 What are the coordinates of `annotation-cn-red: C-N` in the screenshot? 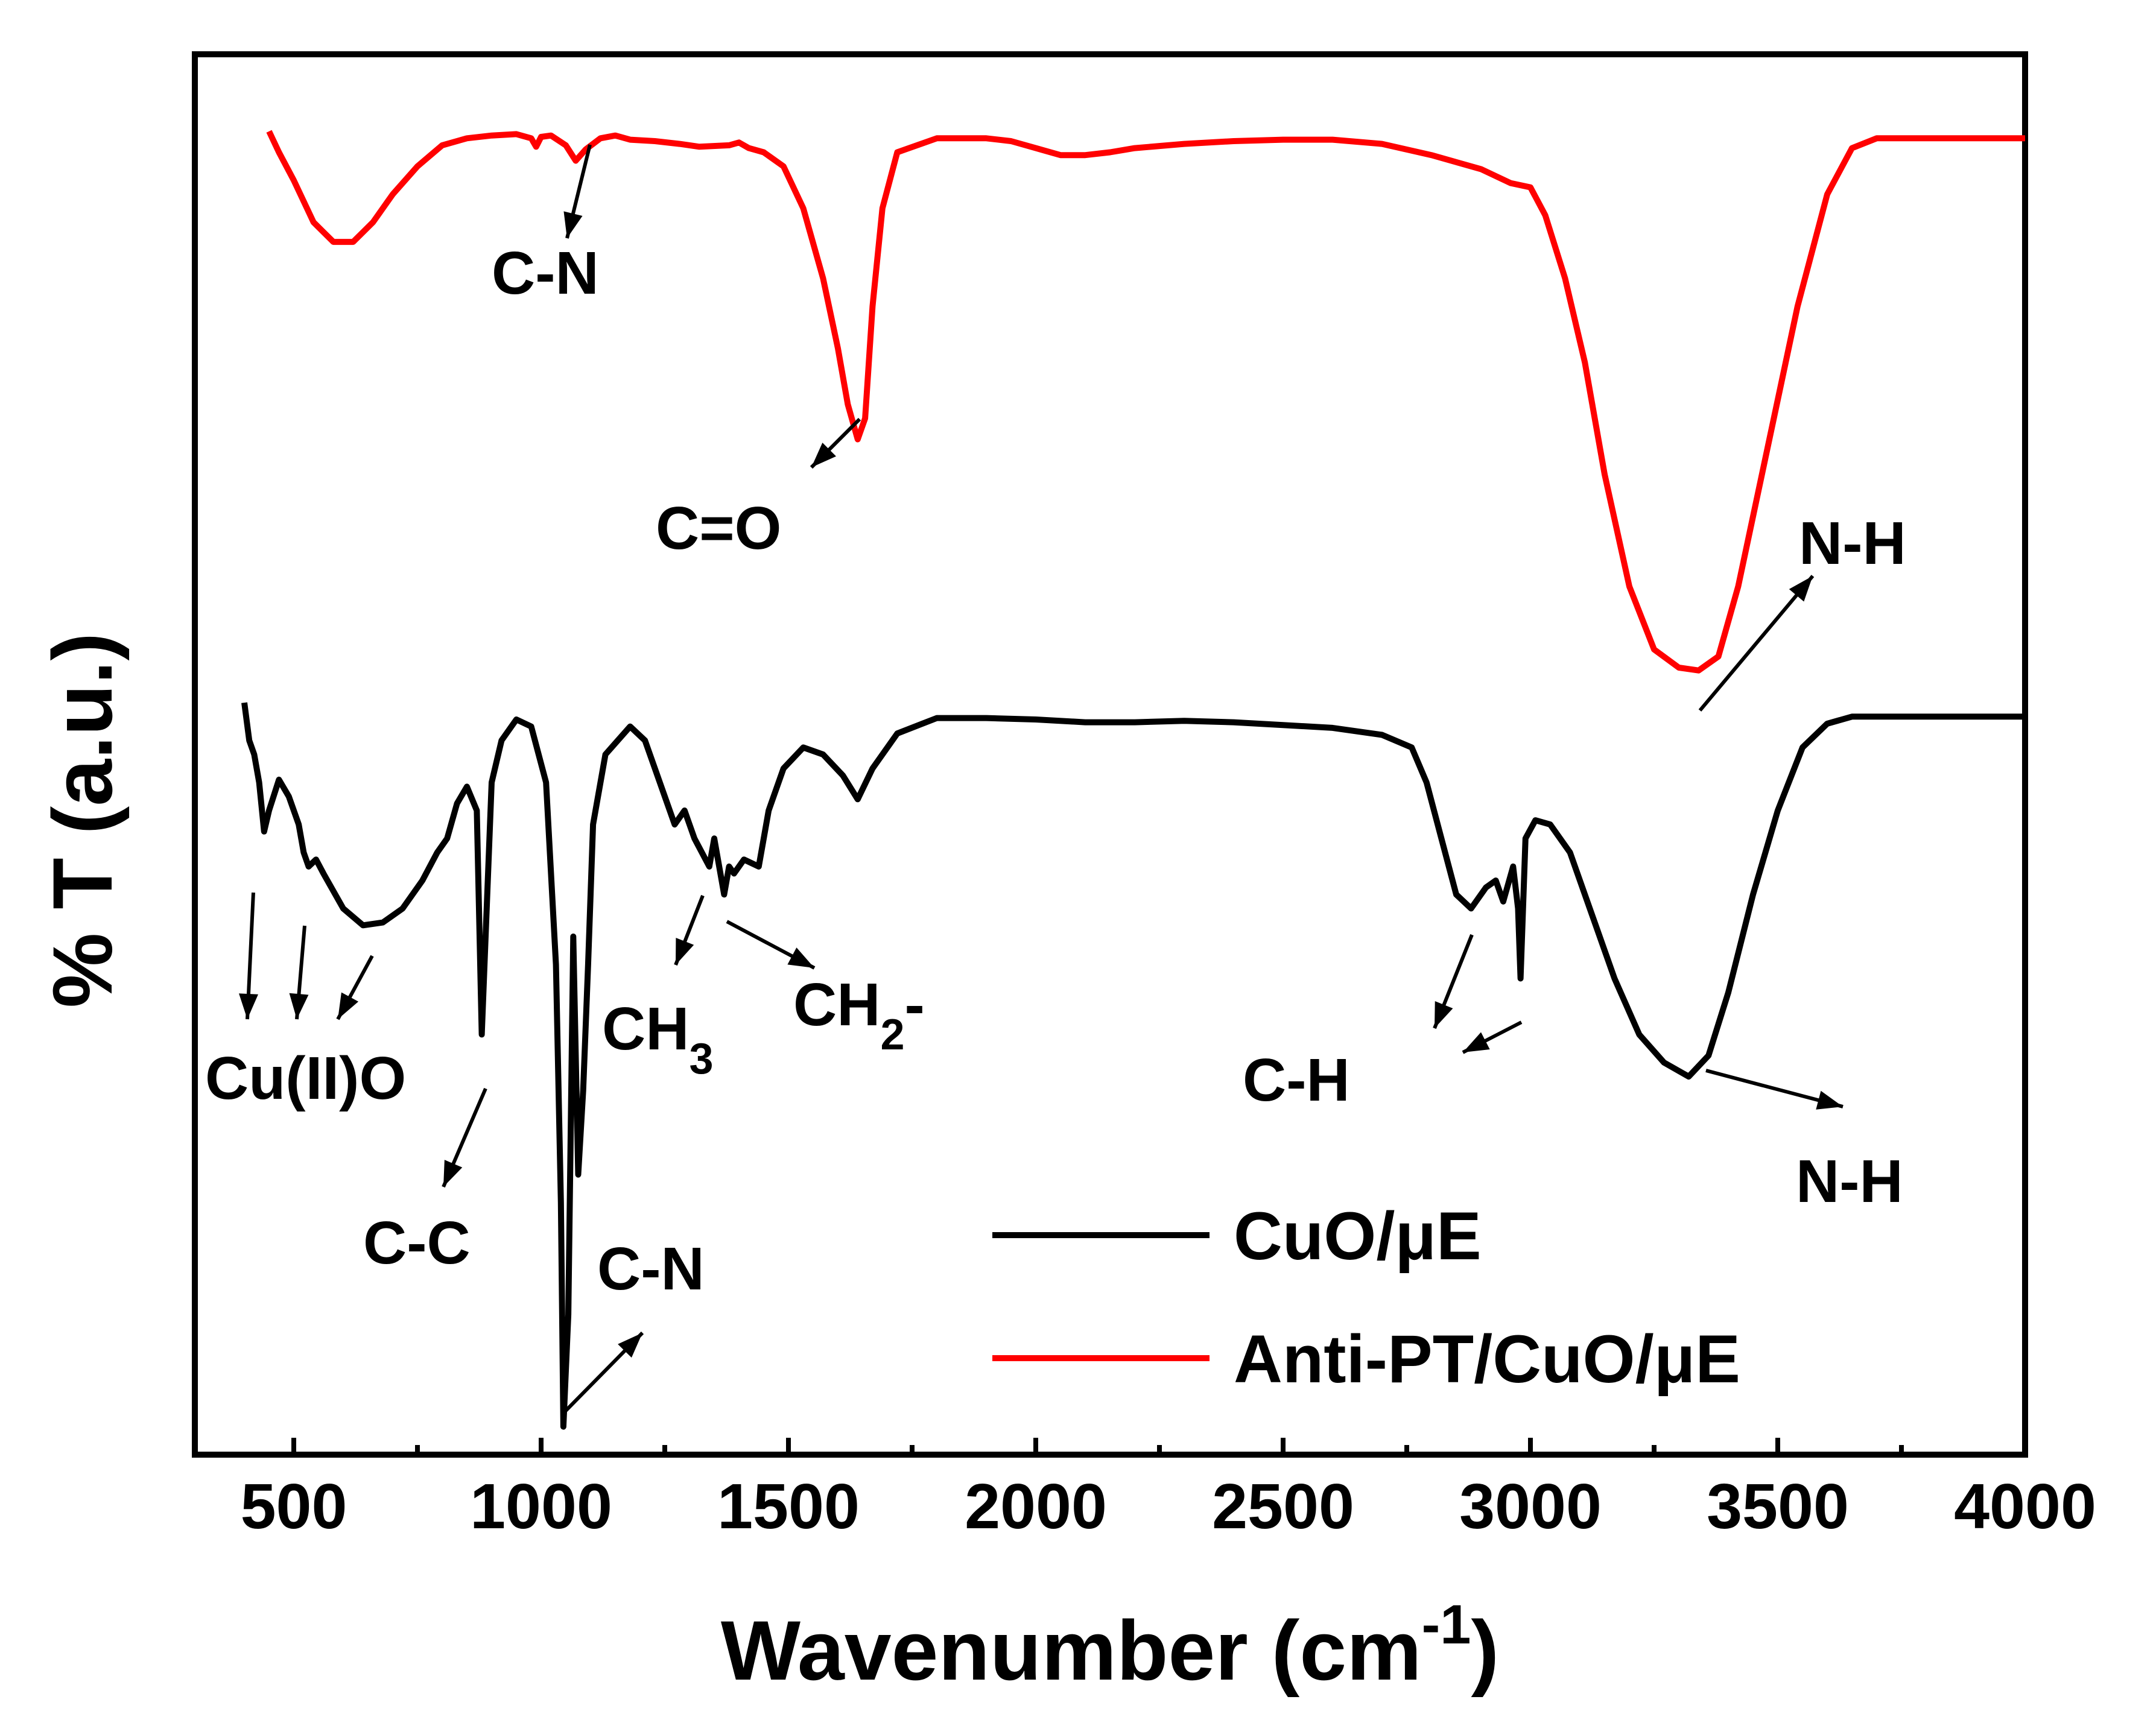 It's located at (545, 273).